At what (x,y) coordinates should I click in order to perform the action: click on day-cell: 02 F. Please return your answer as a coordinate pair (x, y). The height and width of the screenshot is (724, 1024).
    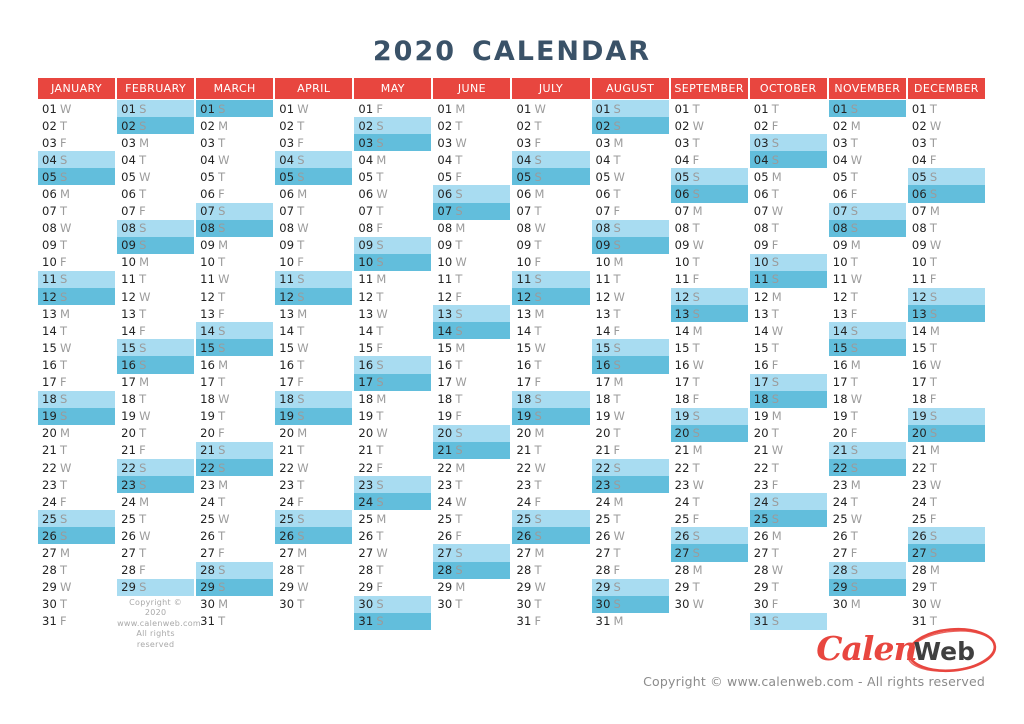
    Looking at the image, I should click on (788, 125).